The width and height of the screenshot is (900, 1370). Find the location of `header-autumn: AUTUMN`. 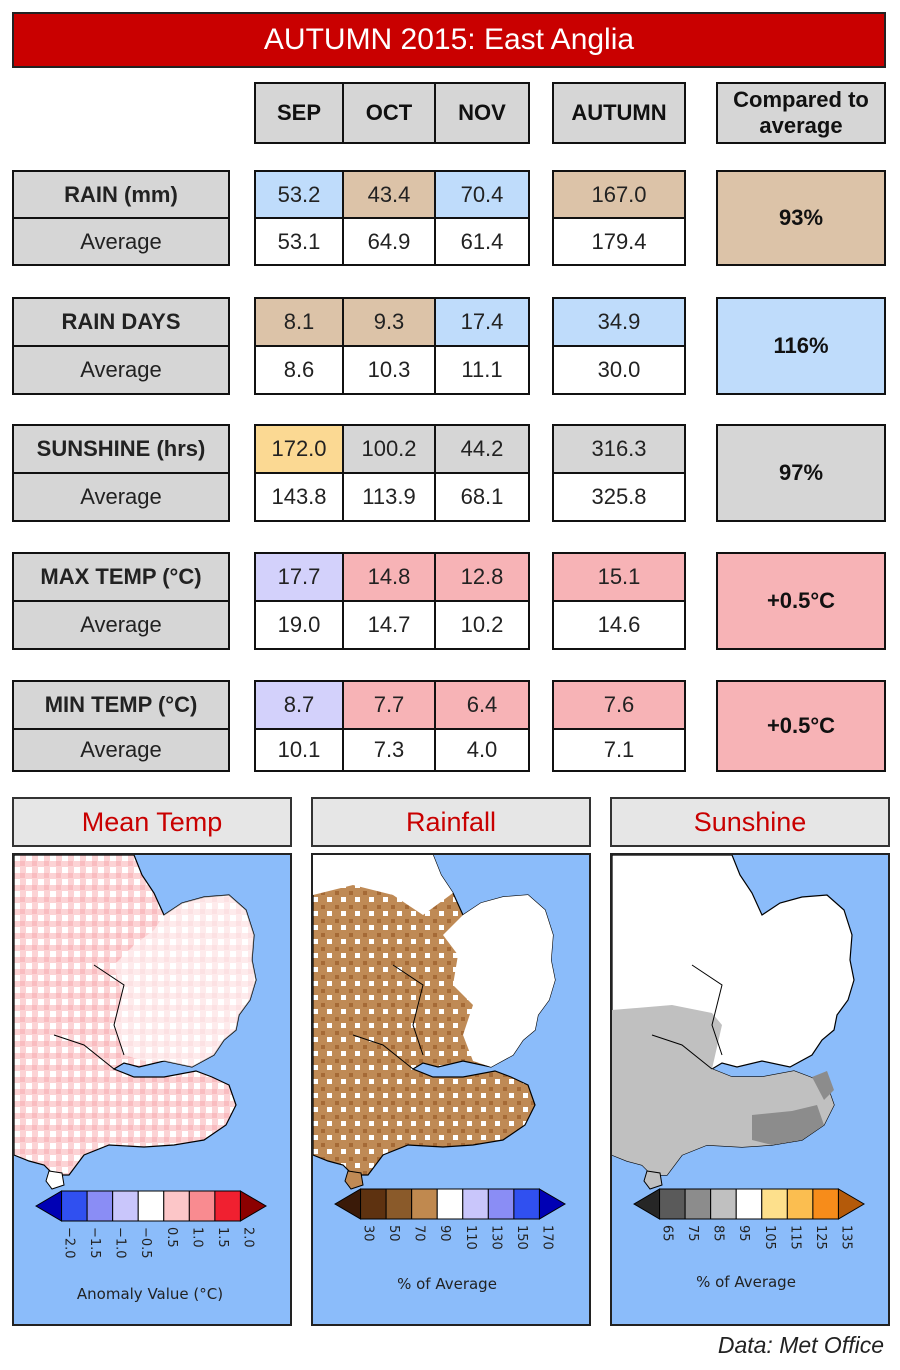

header-autumn: AUTUMN is located at coordinates (619, 112).